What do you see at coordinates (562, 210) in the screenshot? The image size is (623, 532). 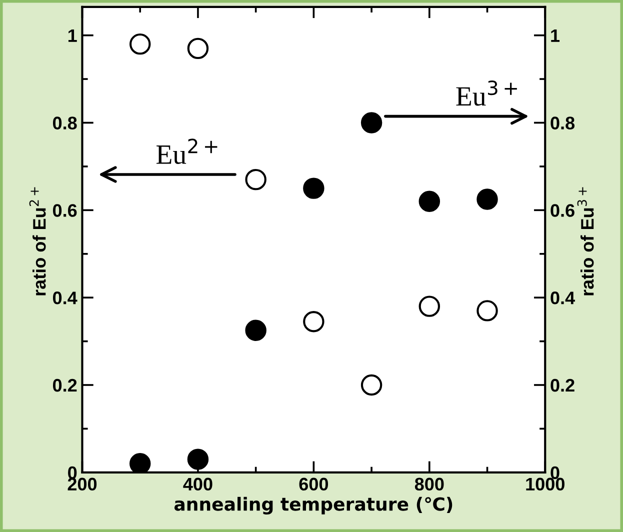 I see `y2-tick-label: 0.6` at bounding box center [562, 210].